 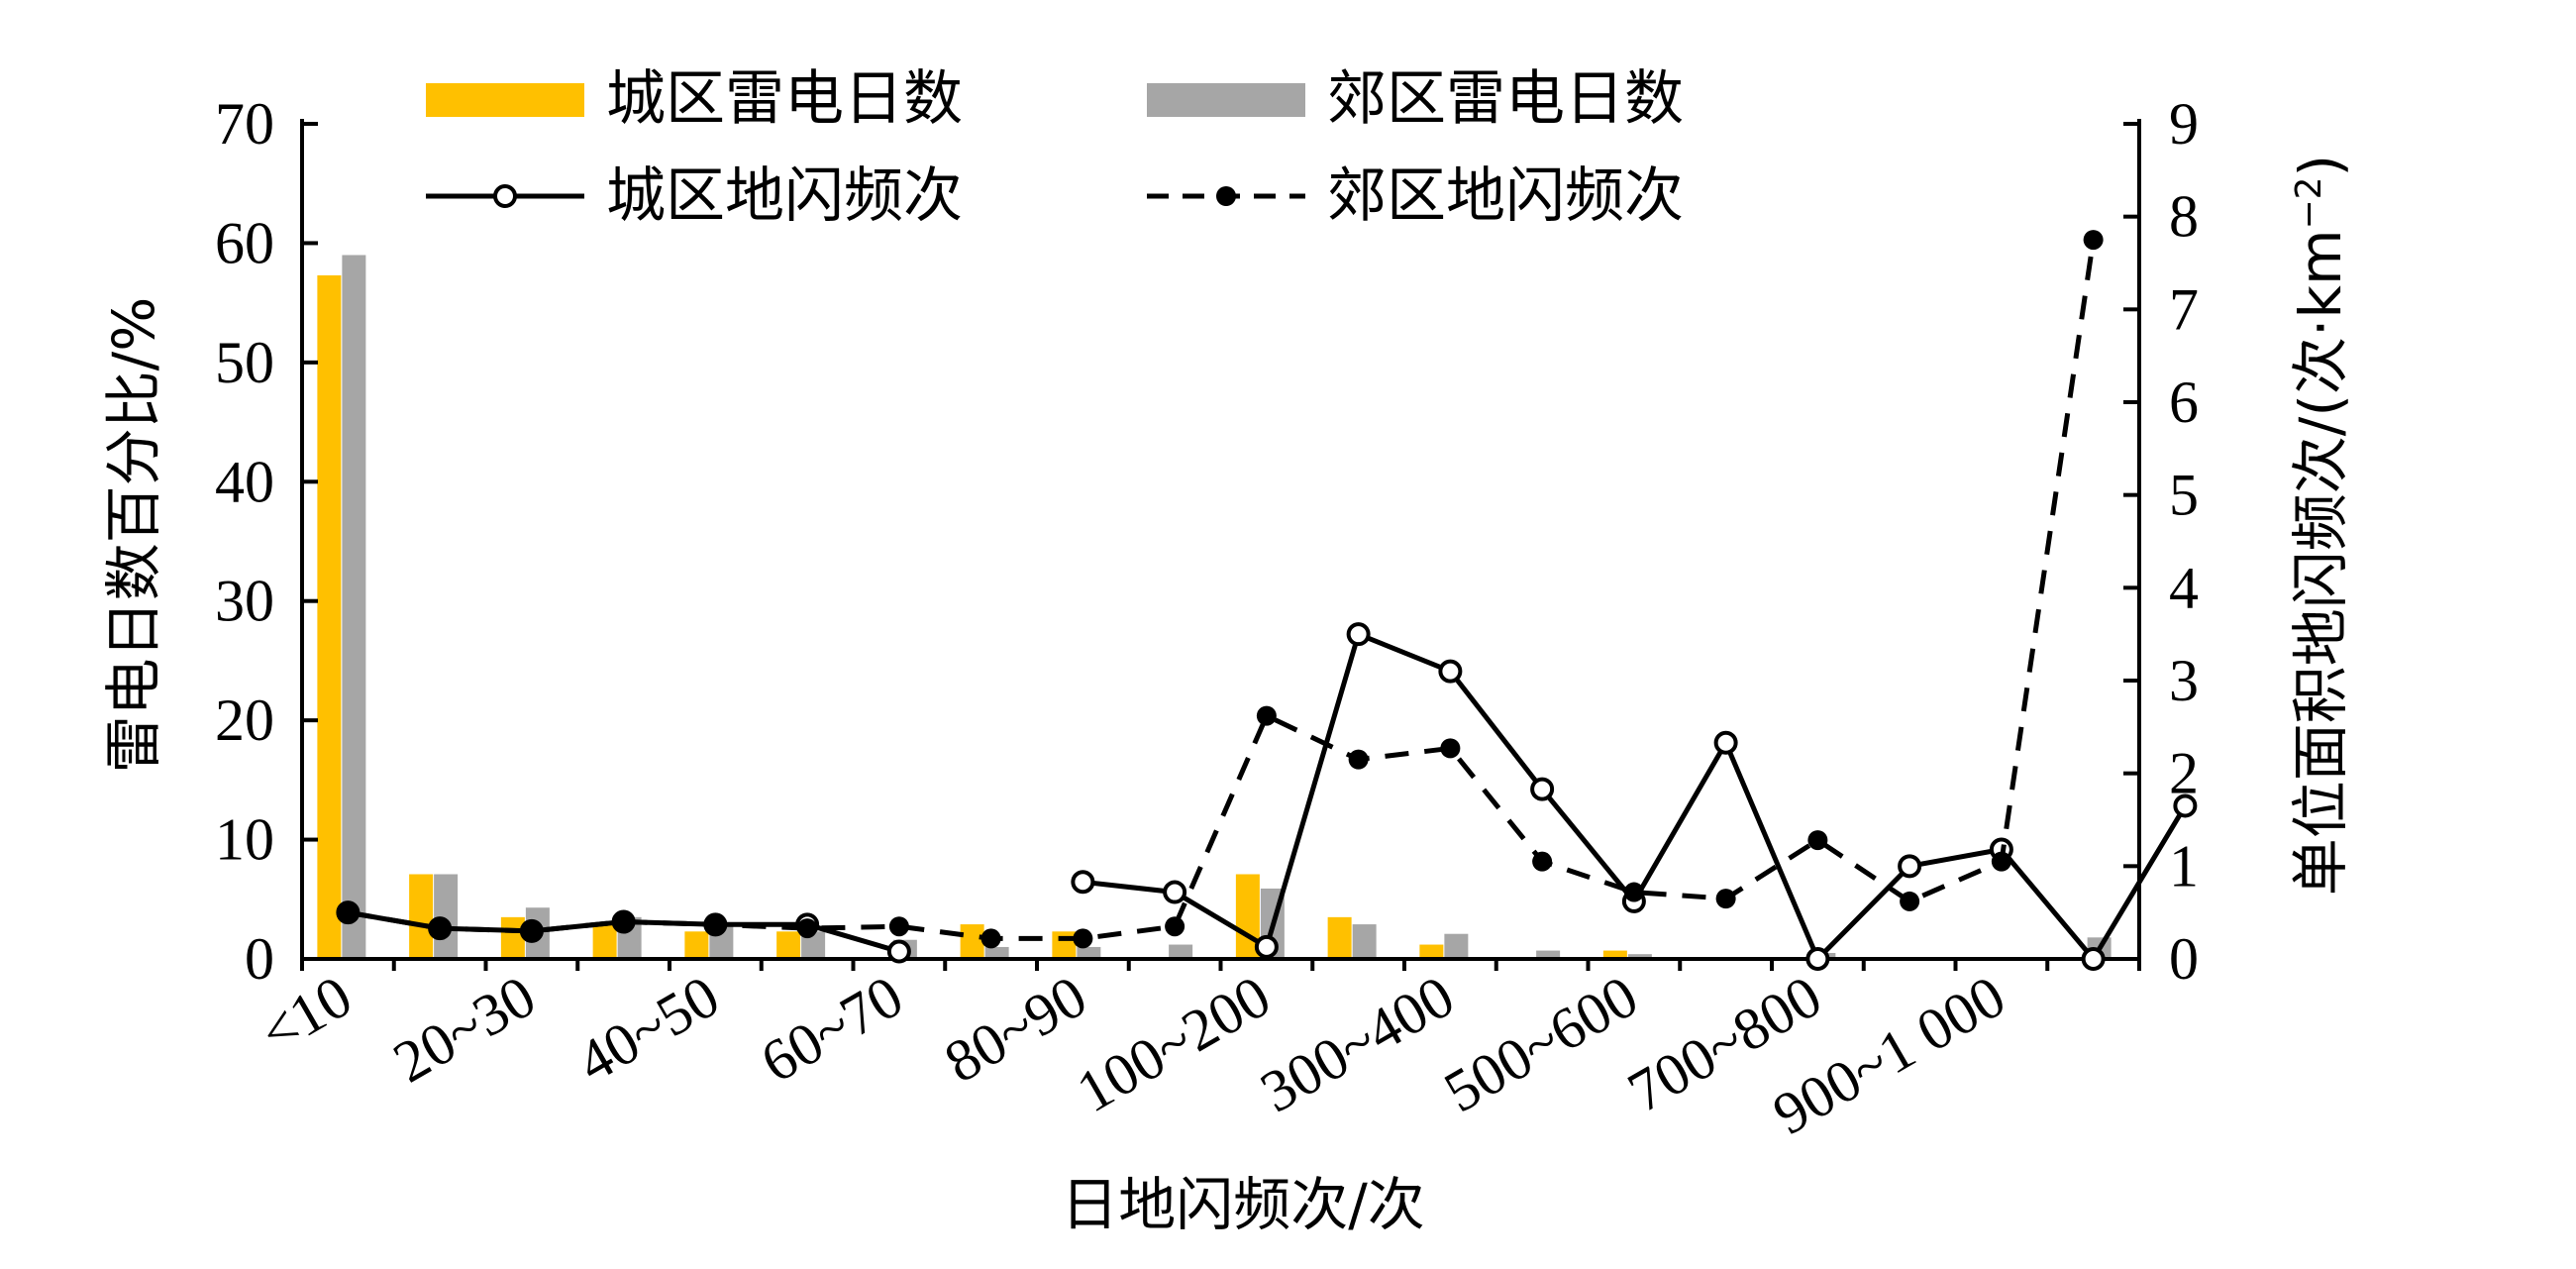 What do you see at coordinates (244, 720) in the screenshot?
I see `y-left-tick-label-20: 20` at bounding box center [244, 720].